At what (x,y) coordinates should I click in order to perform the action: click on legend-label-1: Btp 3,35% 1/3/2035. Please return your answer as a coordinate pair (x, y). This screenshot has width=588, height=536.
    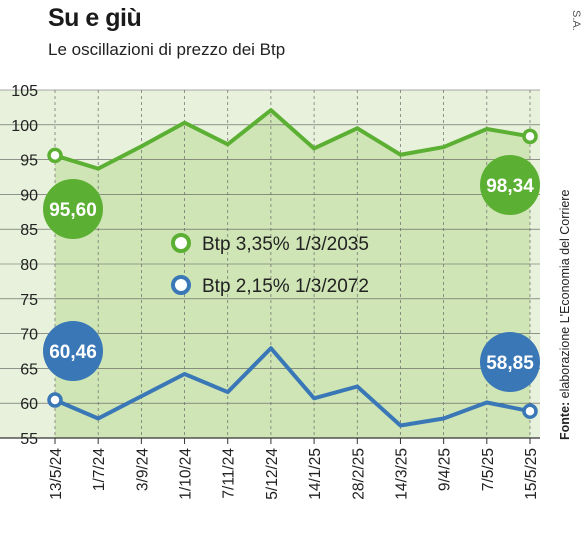
    Looking at the image, I should click on (285, 244).